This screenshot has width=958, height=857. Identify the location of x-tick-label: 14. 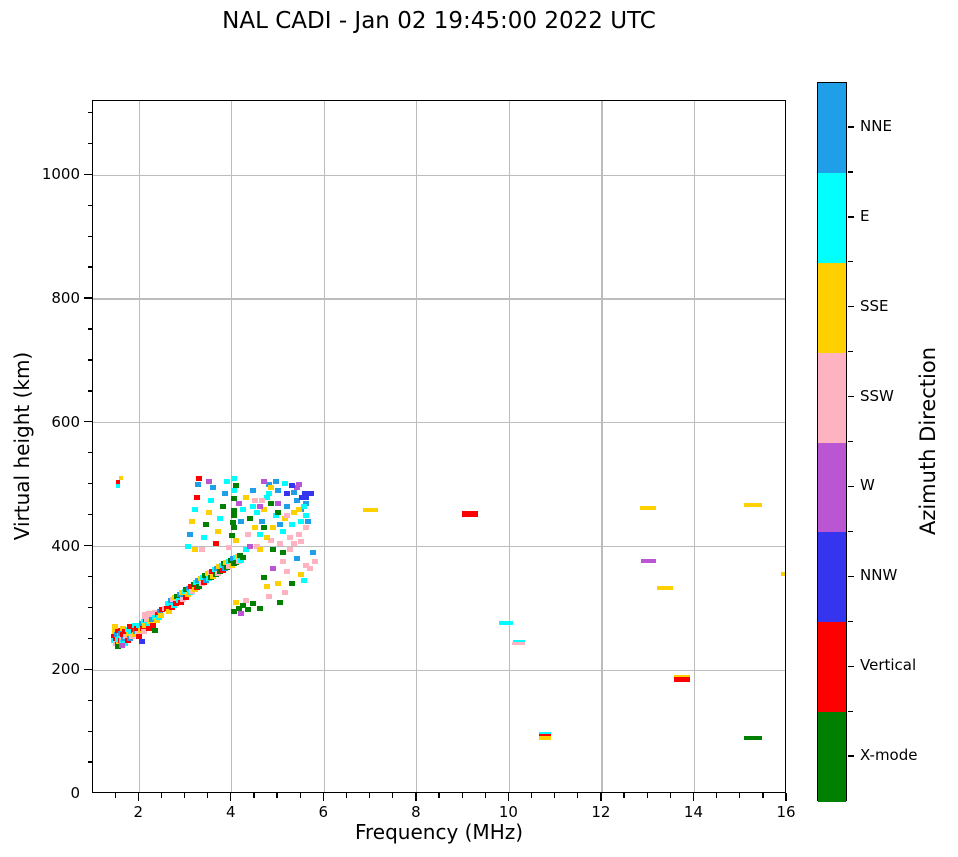
(693, 812).